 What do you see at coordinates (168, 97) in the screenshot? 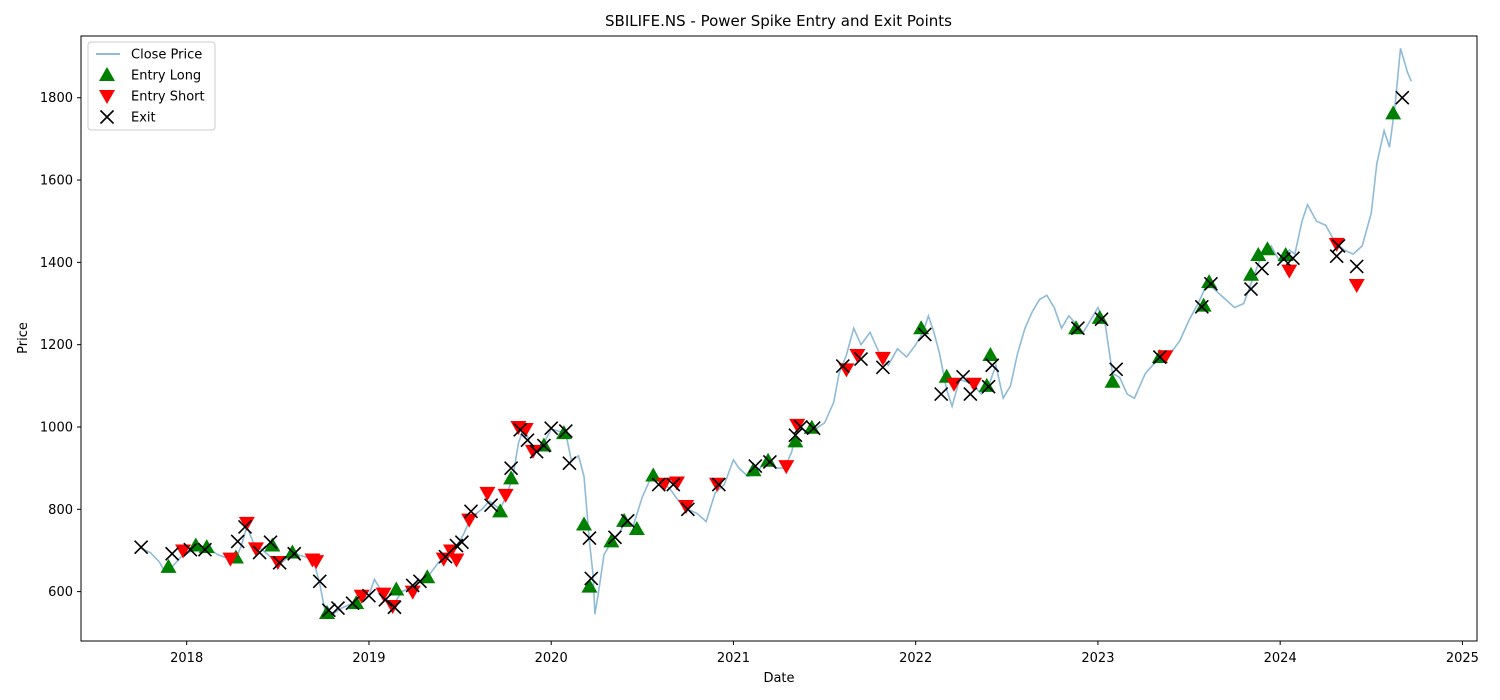
I see `legend-label: Entry Short` at bounding box center [168, 97].